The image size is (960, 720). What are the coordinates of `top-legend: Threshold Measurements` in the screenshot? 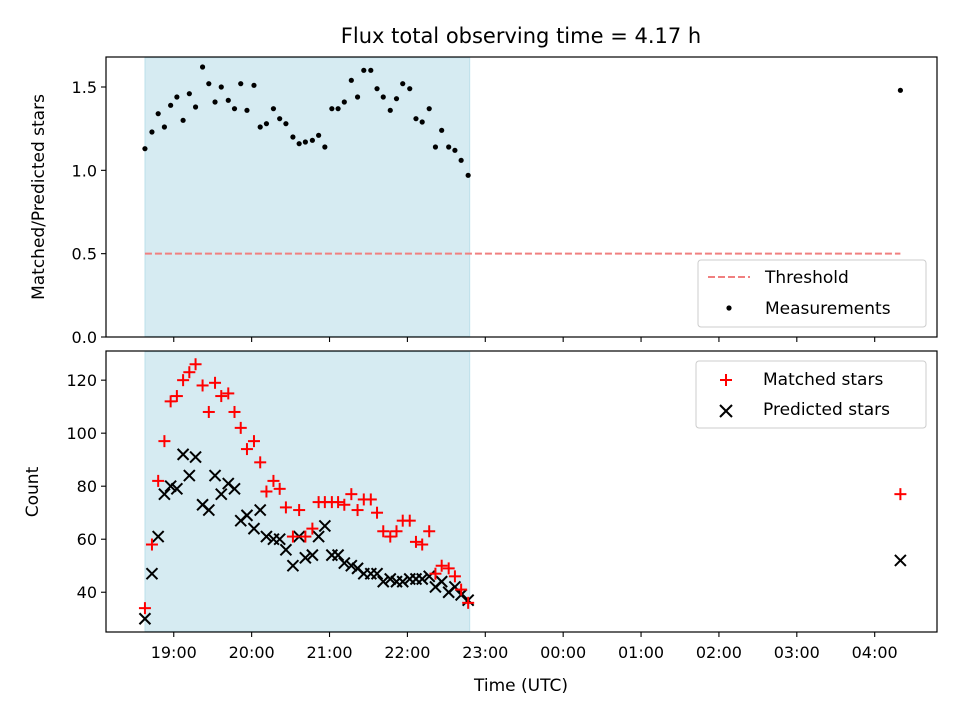 It's located at (812, 293).